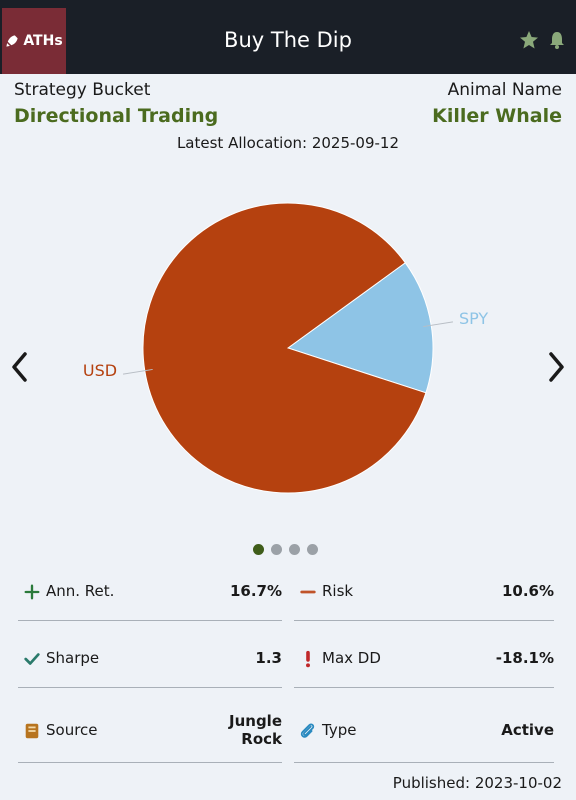 This screenshot has height=800, width=576. What do you see at coordinates (524, 658) in the screenshot?
I see `metric-value: -18.1%` at bounding box center [524, 658].